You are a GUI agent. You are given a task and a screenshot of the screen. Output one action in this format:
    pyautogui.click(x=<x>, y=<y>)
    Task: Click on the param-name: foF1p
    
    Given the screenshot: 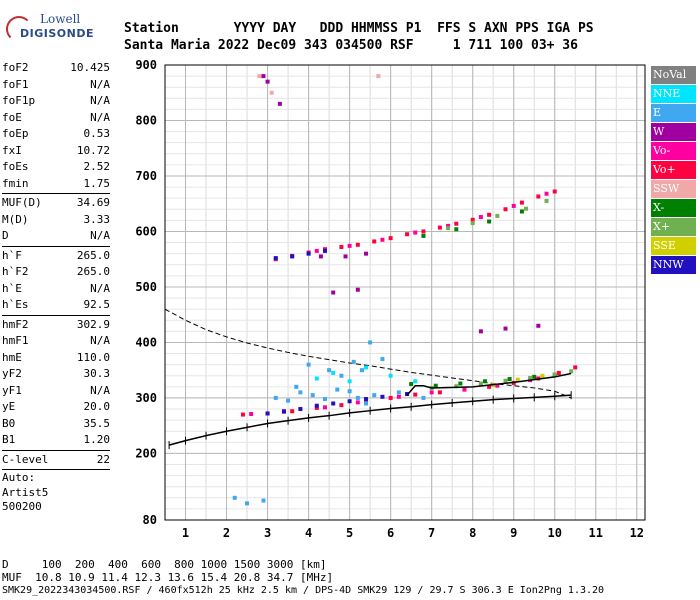 What is the action you would take?
    pyautogui.click(x=19, y=100)
    